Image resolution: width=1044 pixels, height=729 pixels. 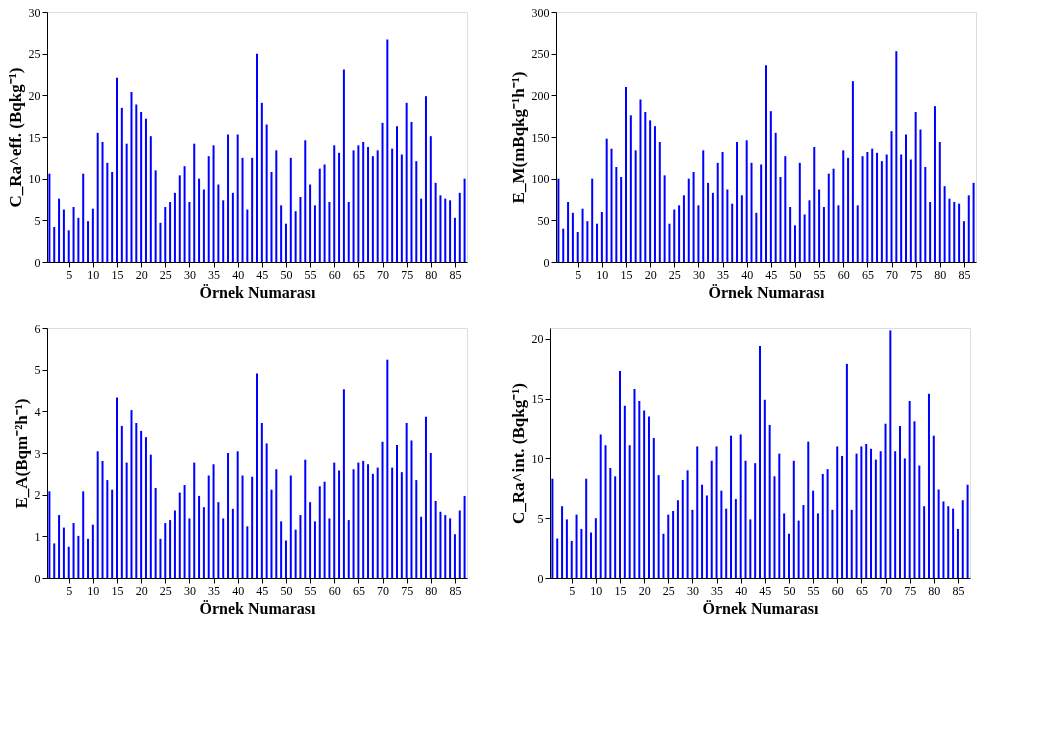 I want to click on x-tick-label: 45, so click(x=262, y=590).